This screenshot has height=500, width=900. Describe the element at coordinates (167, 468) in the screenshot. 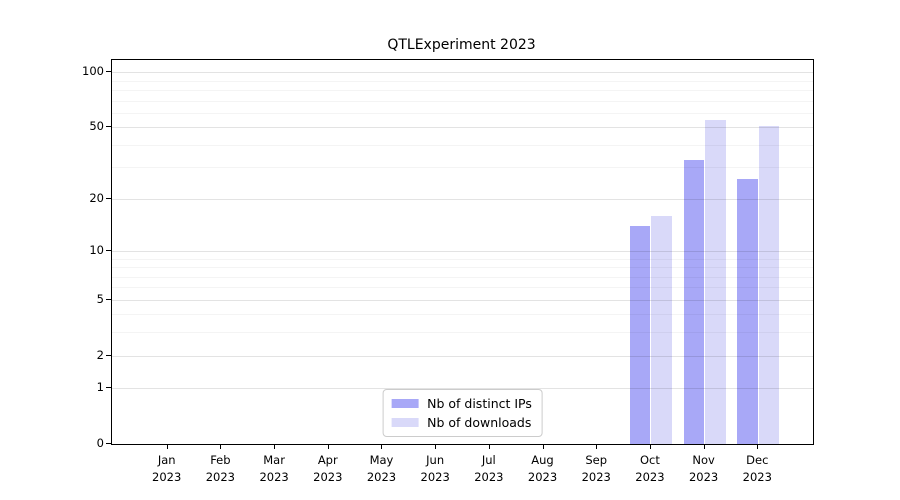

I see `x-tick-label-jan: Jan 2023` at that location.